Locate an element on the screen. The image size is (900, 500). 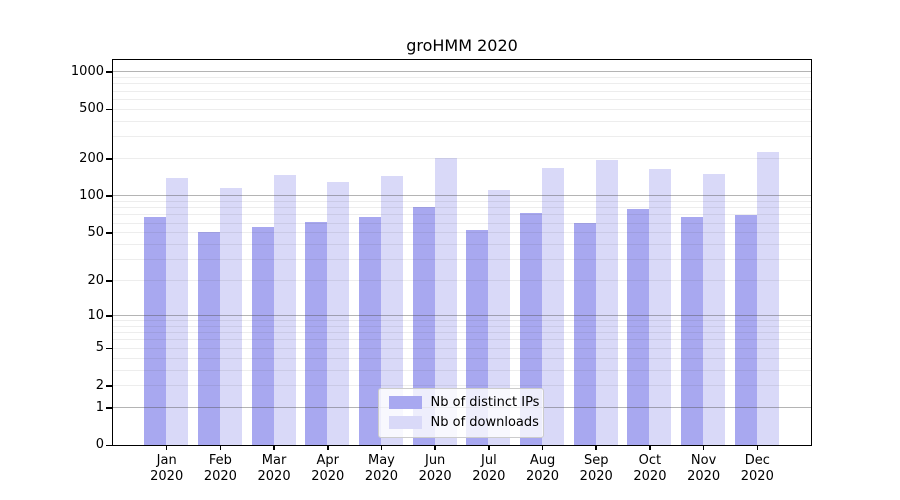
bar-downloads-apr is located at coordinates (338, 313).